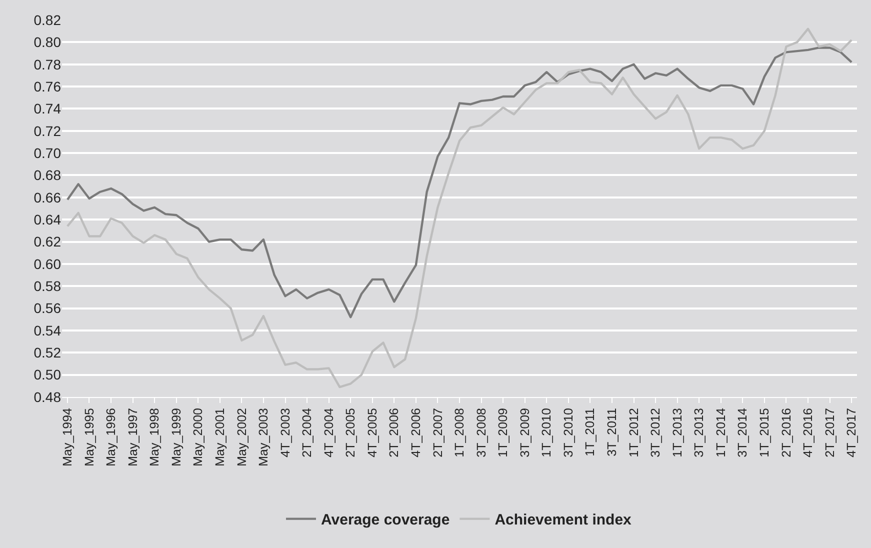  I want to click on x-tick-label: May_2001, so click(219, 437).